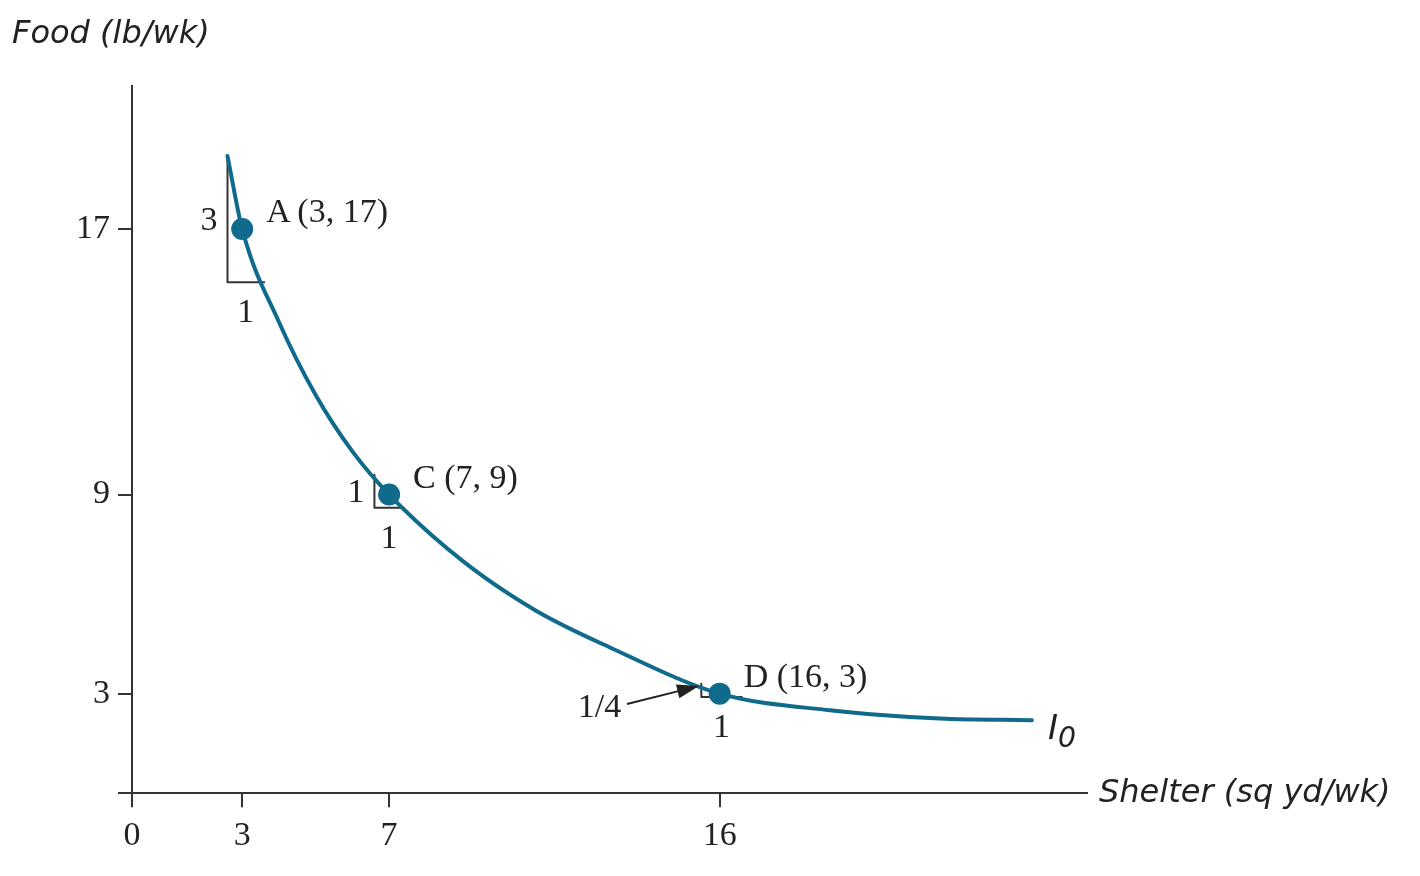 Image resolution: width=1420 pixels, height=876 pixels. I want to click on y-tick-label: 9, so click(101, 492).